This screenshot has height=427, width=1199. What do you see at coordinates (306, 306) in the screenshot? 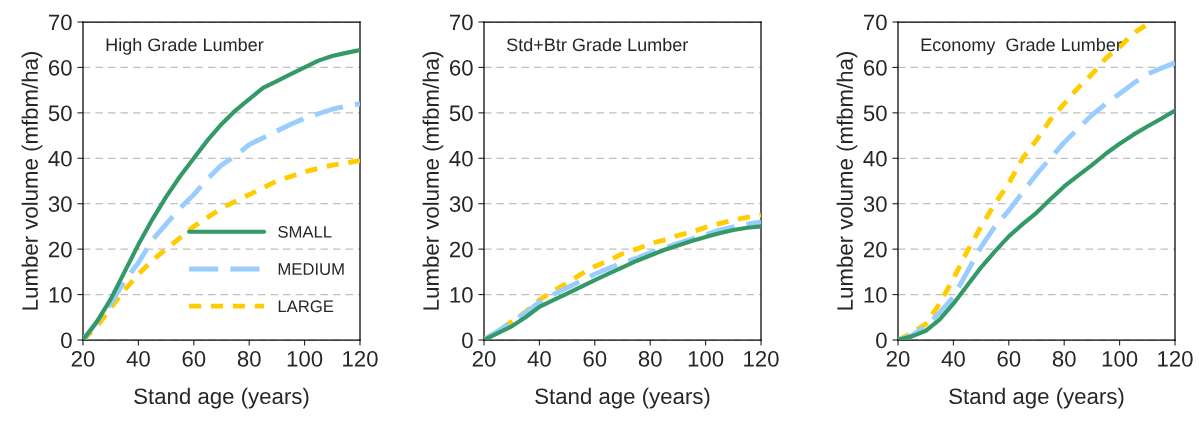
I see `legend-label: LARGE` at bounding box center [306, 306].